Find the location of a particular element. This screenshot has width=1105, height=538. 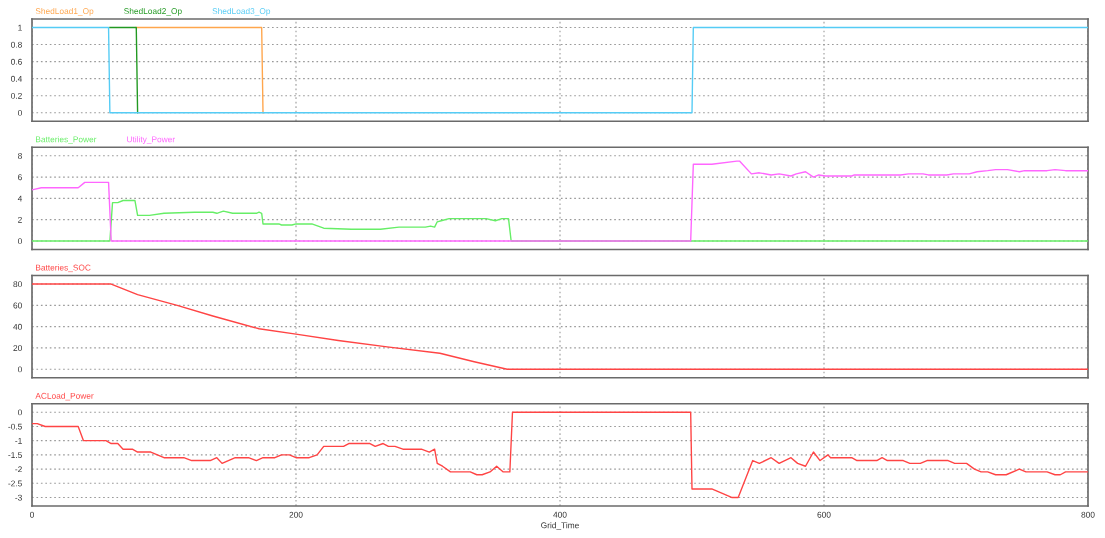

y-tick-label: 0.4 is located at coordinates (17, 78).